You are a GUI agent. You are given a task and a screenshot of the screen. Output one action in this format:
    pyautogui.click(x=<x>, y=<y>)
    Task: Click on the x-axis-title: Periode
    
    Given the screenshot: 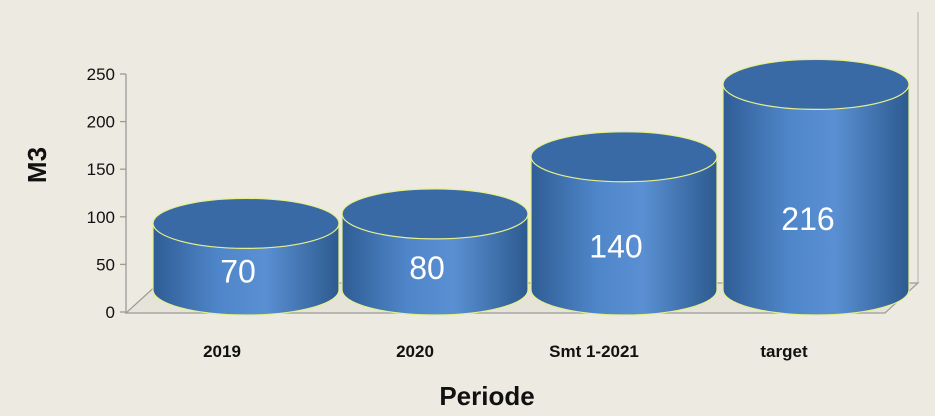 What is the action you would take?
    pyautogui.click(x=486, y=396)
    